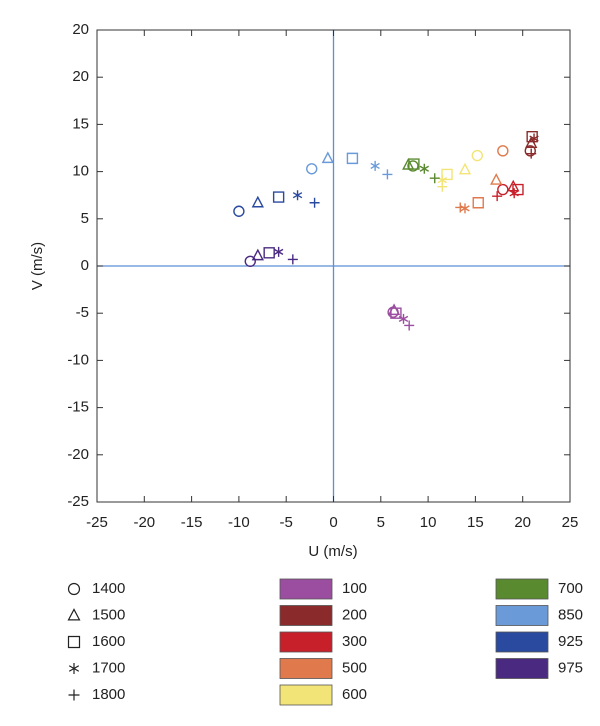  What do you see at coordinates (354, 588) in the screenshot?
I see `legend-label: 100` at bounding box center [354, 588].